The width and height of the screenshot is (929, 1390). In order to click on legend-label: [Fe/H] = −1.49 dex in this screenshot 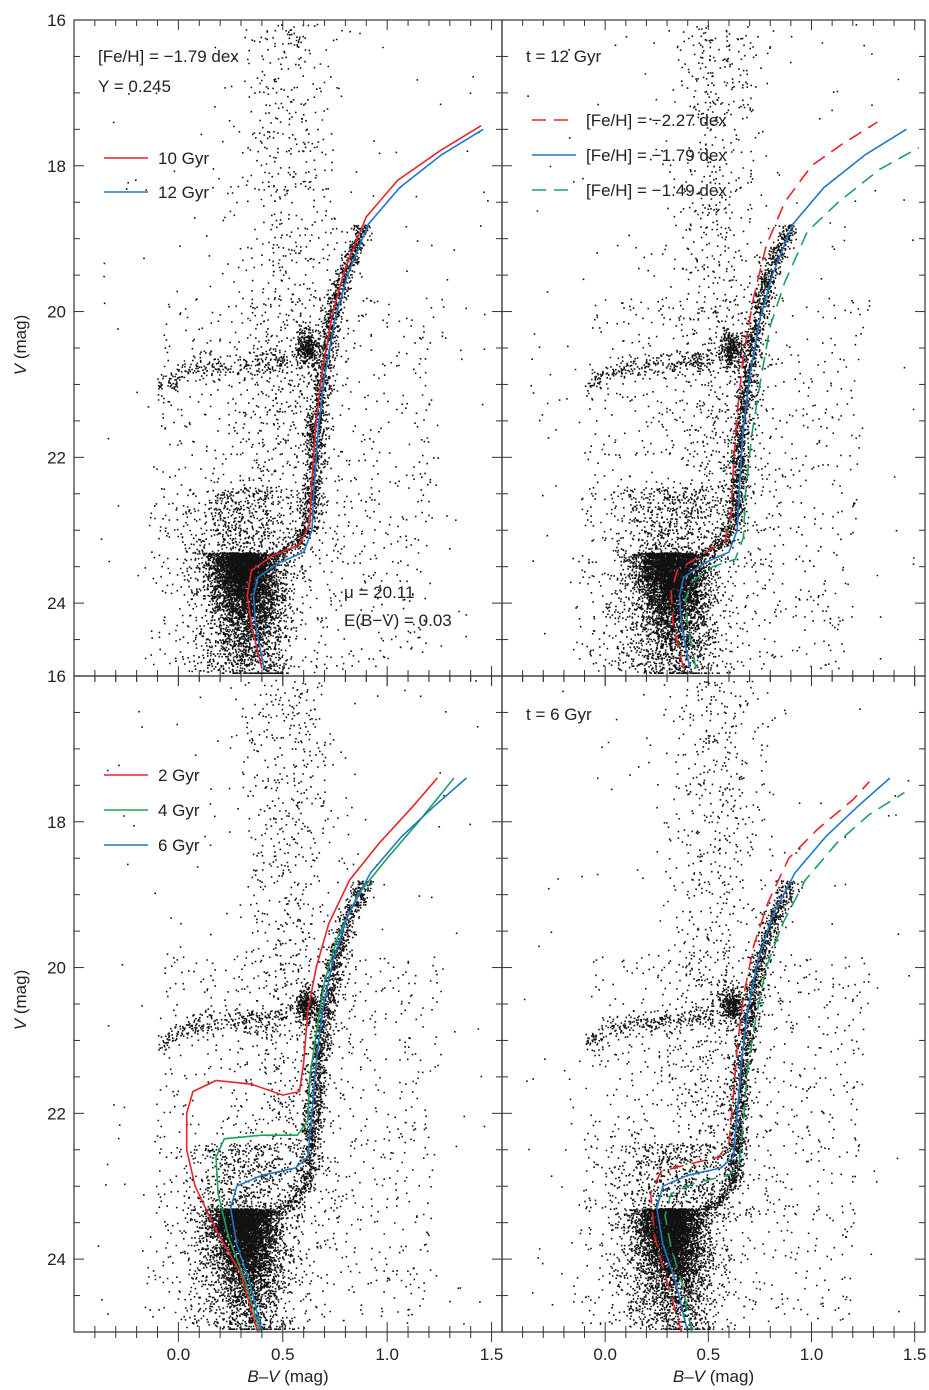, I will do `click(656, 190)`.